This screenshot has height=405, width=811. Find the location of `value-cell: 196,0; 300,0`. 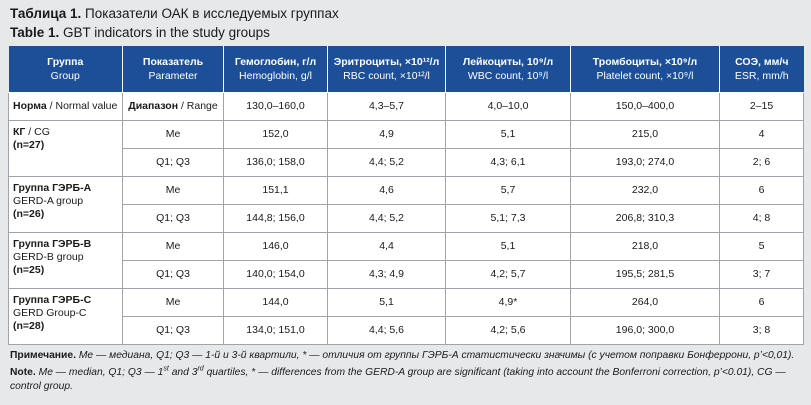

value-cell: 196,0; 300,0 is located at coordinates (645, 330).